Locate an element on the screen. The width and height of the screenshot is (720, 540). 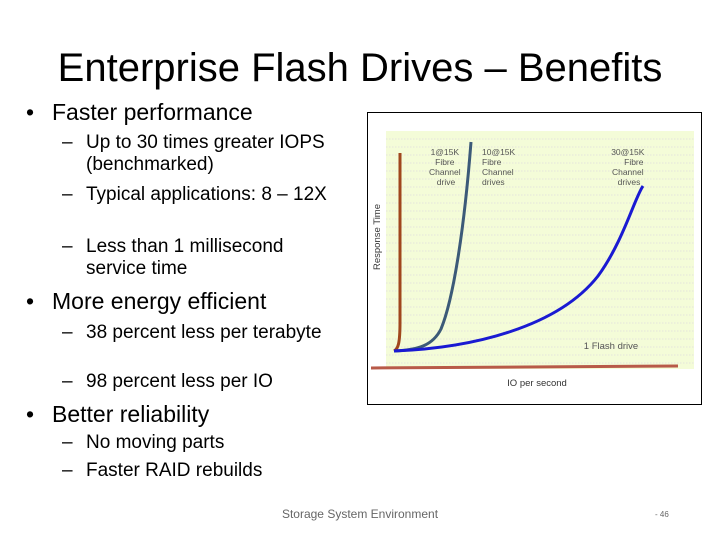
series-label-10-fc-drives: 10@15K Fibre Channel drives is located at coordinates (500, 167).